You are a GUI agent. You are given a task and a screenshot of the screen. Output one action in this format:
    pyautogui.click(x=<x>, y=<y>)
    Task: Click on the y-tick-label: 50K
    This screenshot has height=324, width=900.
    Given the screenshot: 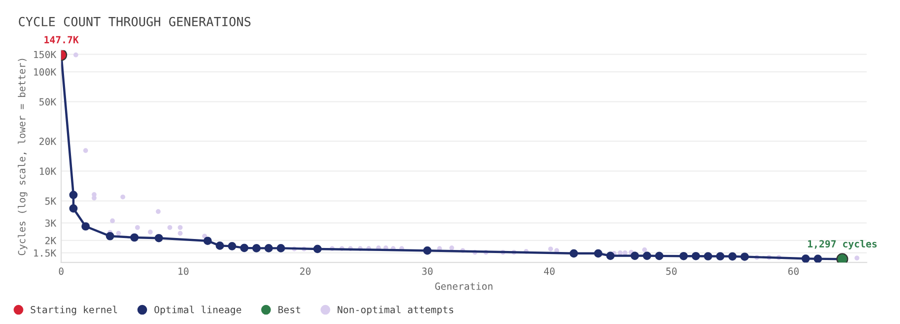 What is the action you would take?
    pyautogui.click(x=47, y=102)
    